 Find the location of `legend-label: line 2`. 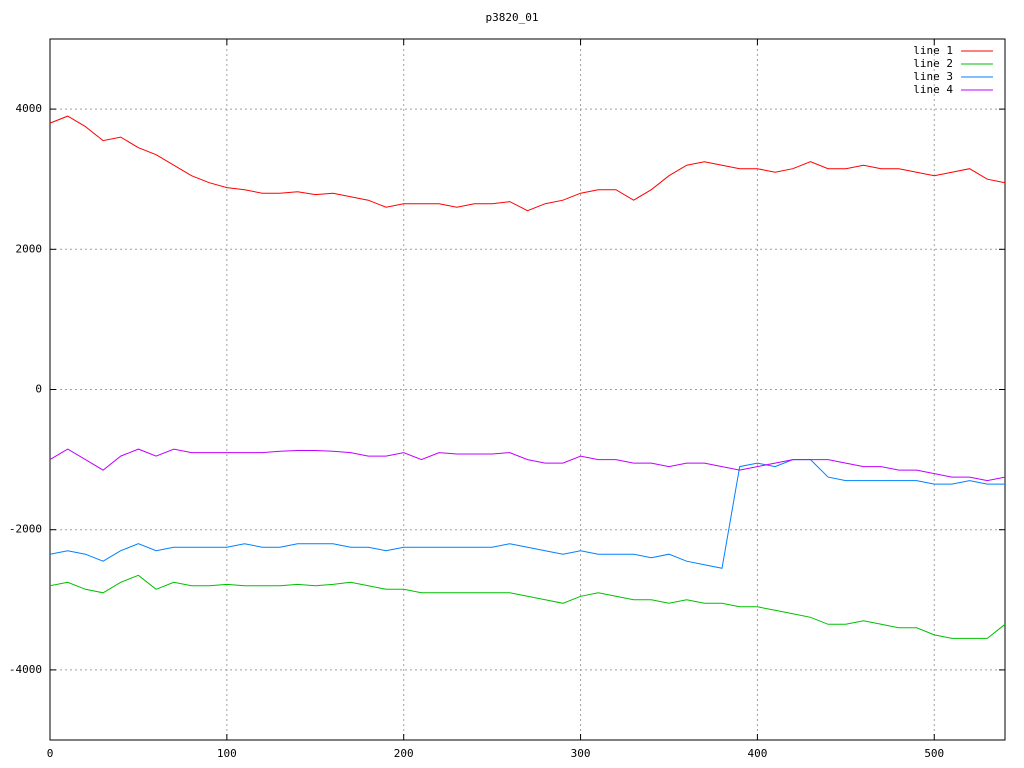

legend-label: line 2 is located at coordinates (933, 63).